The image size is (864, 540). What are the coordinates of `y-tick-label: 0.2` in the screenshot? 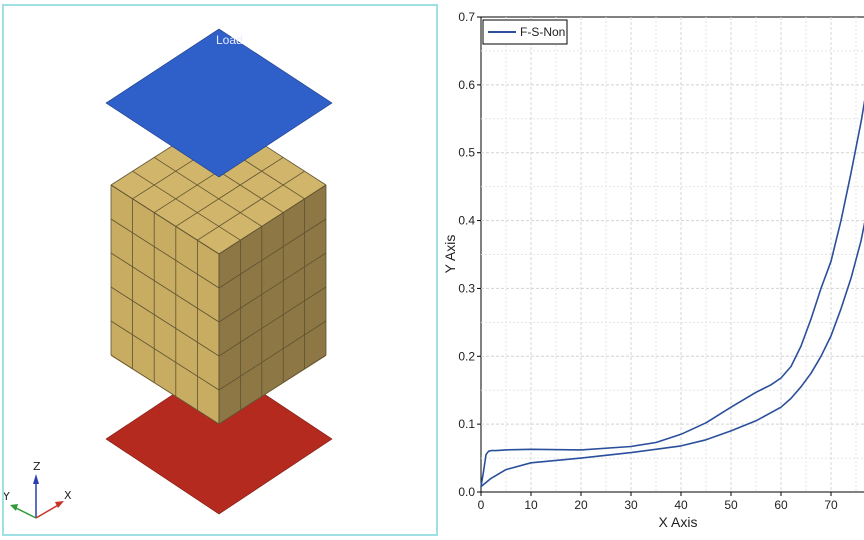 It's located at (466, 356).